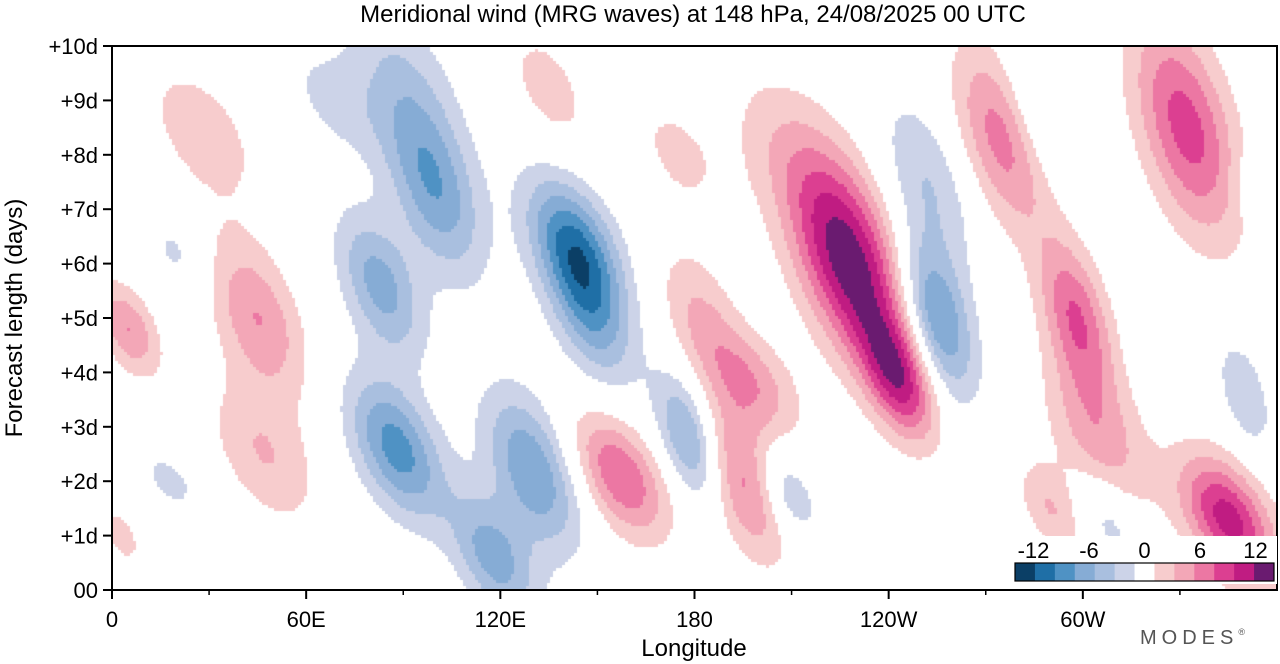  Describe the element at coordinates (306, 619) in the screenshot. I see `x-tick-label: 60E` at that location.